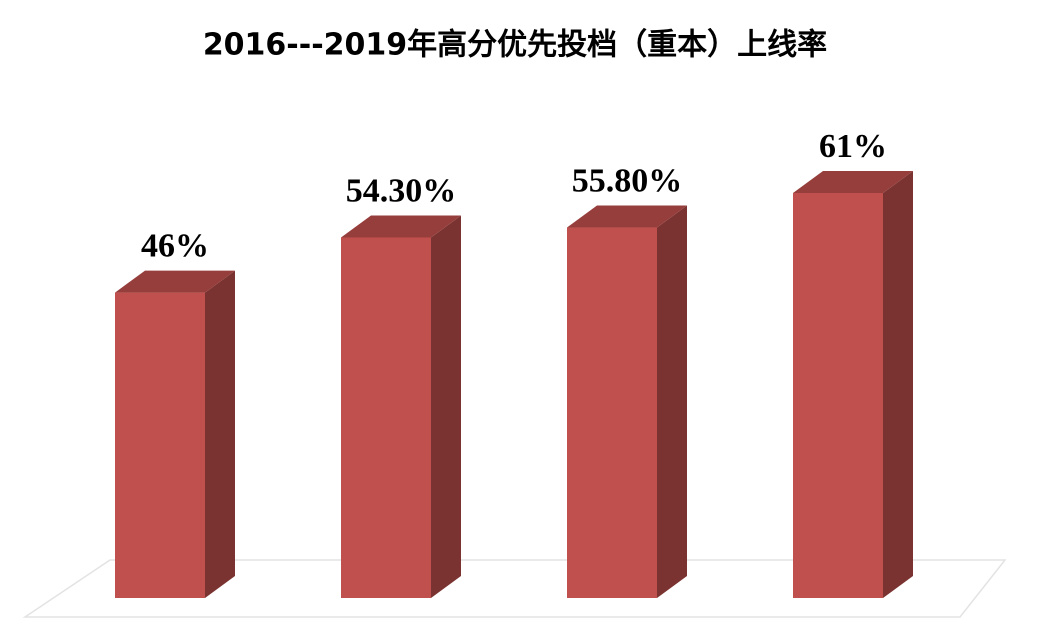 This screenshot has width=1045, height=629. I want to click on data-label: 55.80%, so click(627, 181).